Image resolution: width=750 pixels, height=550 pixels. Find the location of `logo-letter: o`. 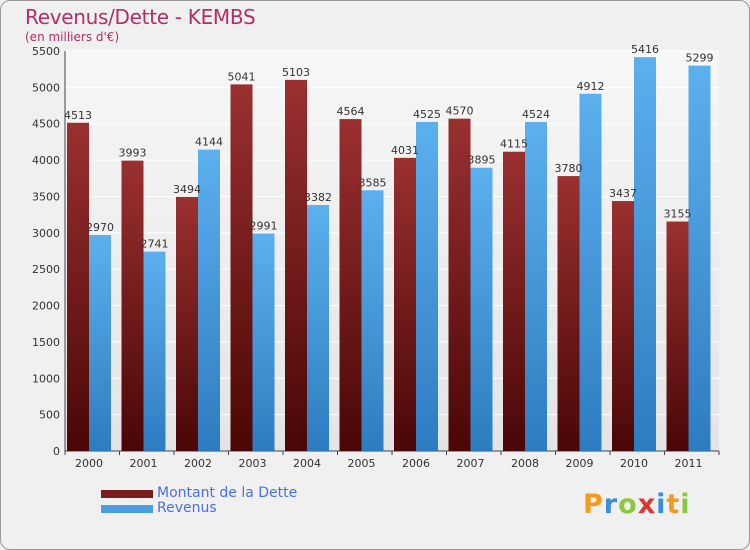

logo-letter: o is located at coordinates (628, 504).